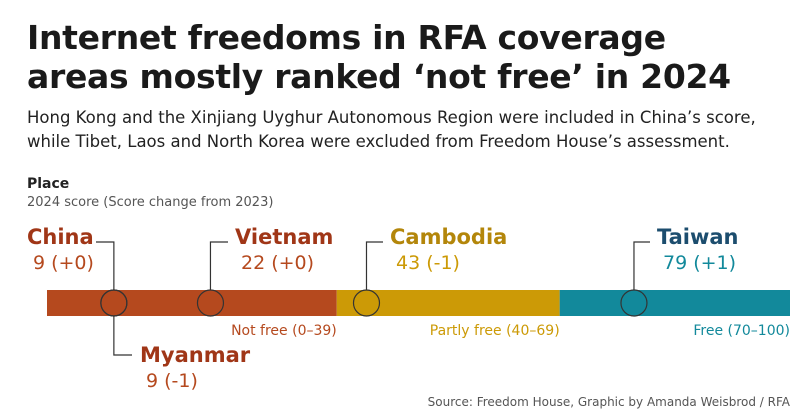 The width and height of the screenshot is (800, 412). I want to click on legend-subtitle: 2024 score (Score change from 2023), so click(150, 202).